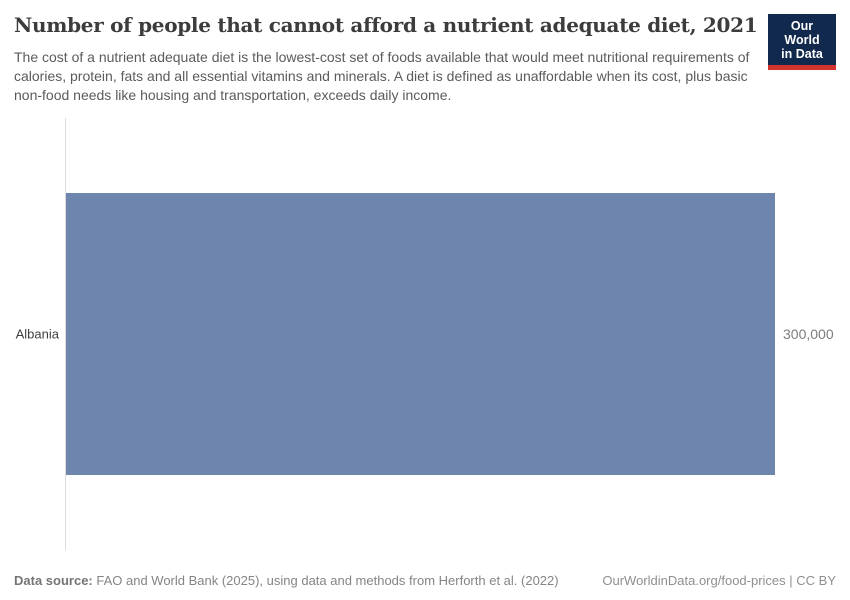 Image resolution: width=850 pixels, height=600 pixels. I want to click on value-label: 300,000, so click(808, 334).